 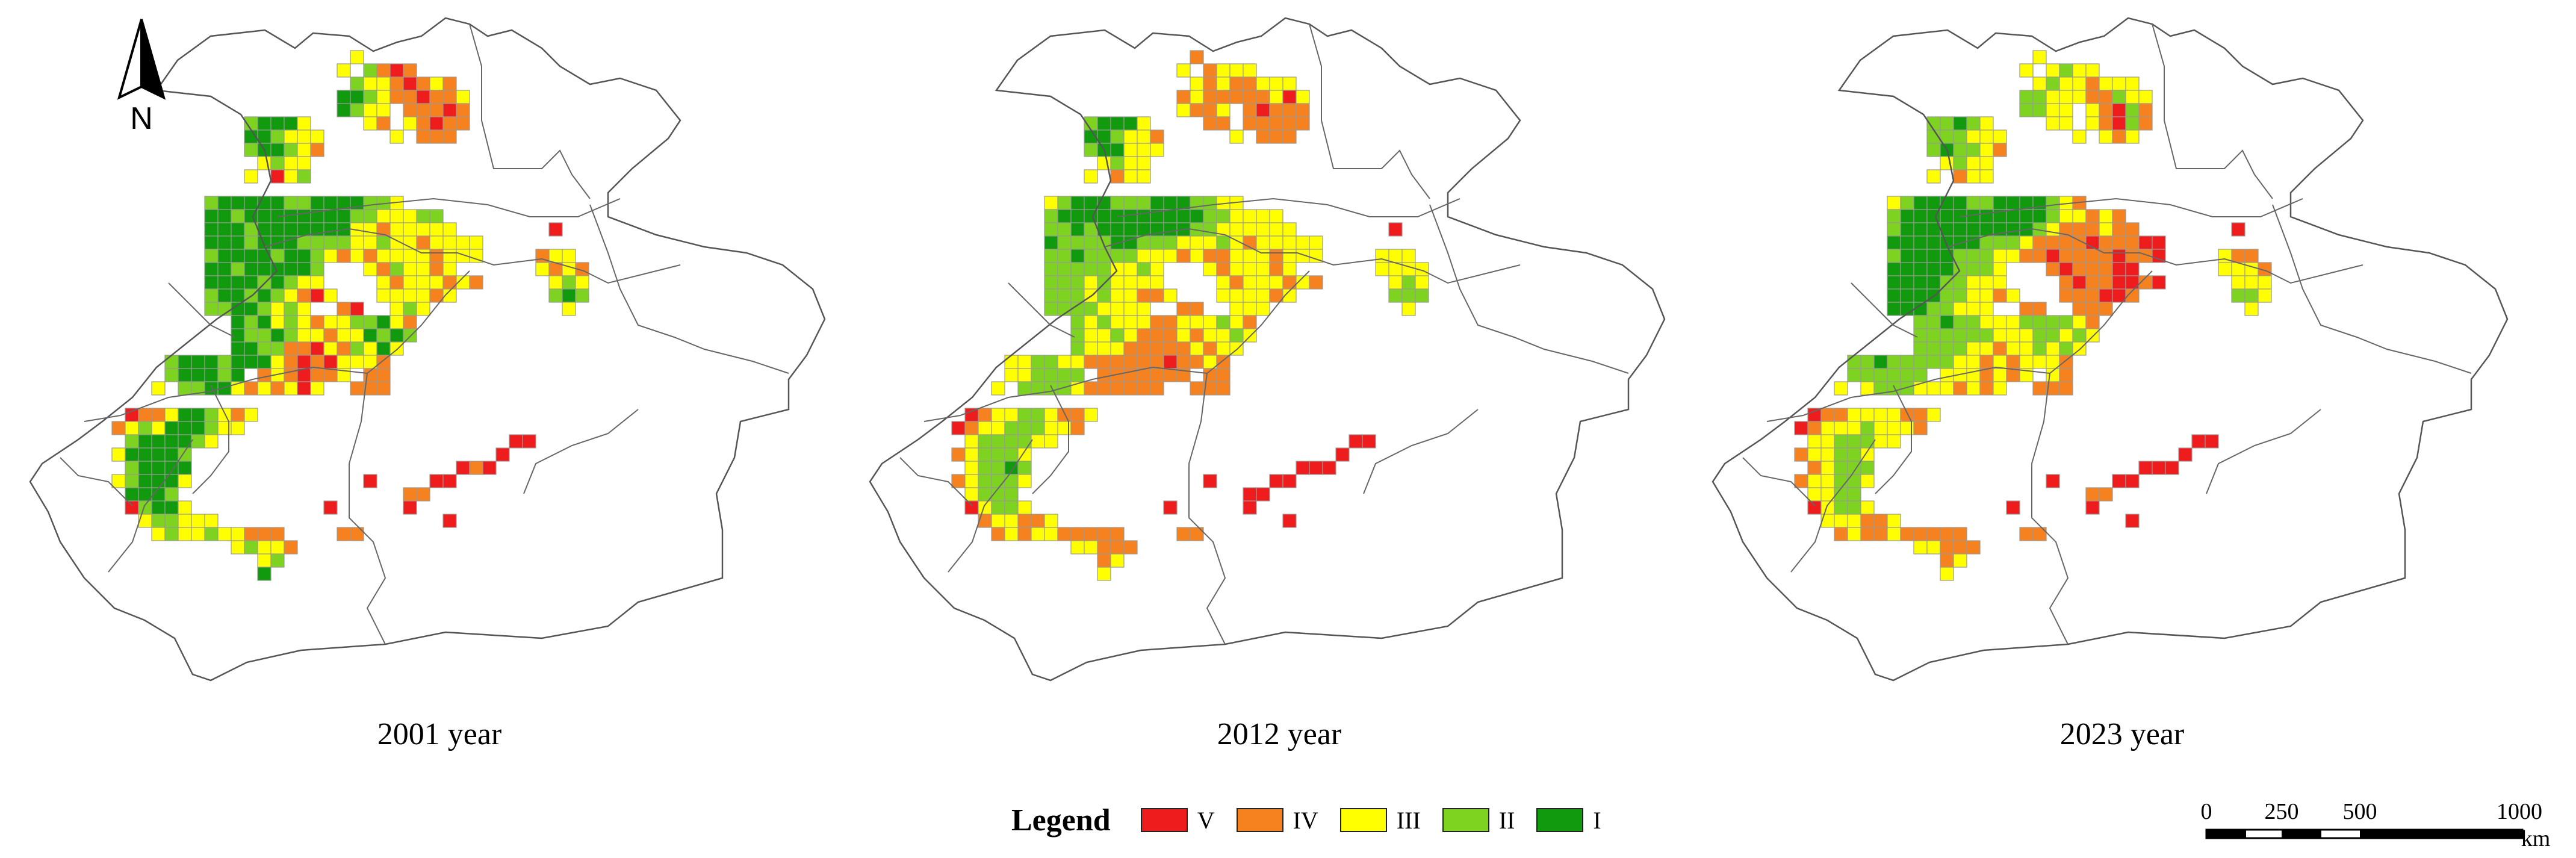 What do you see at coordinates (448, 207) in the screenshot?
I see `district-boundary` at bounding box center [448, 207].